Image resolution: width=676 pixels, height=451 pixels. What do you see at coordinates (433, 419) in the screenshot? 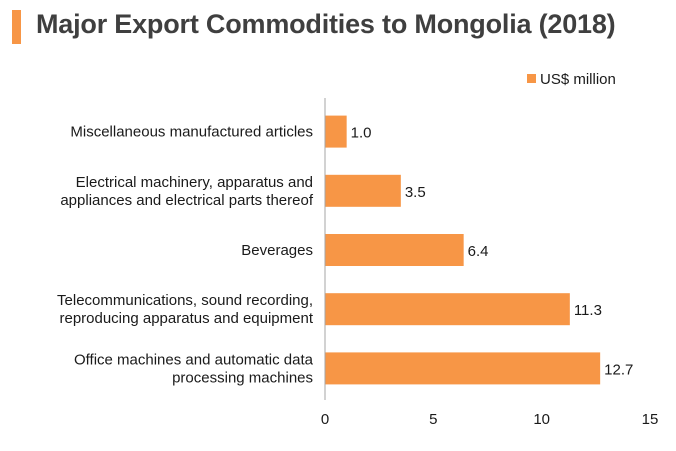
I see `x-tick-5: 5` at bounding box center [433, 419].